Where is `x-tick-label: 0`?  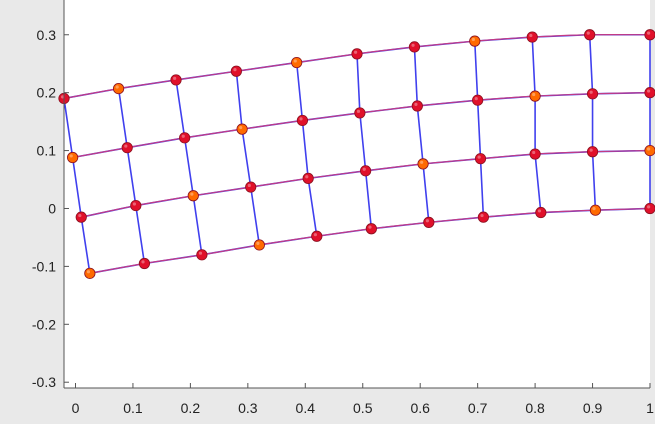
x-tick-label: 0 is located at coordinates (76, 408).